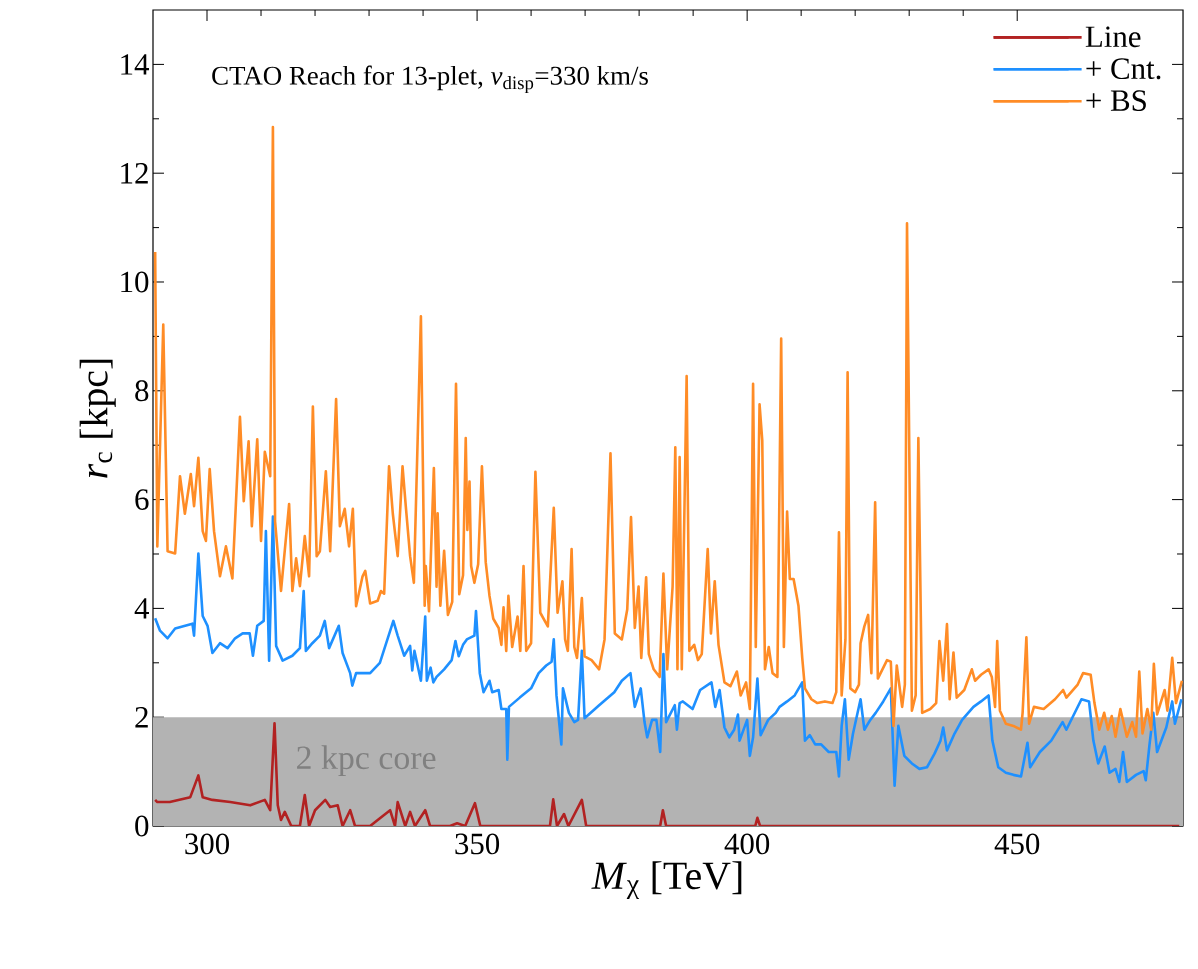 This screenshot has width=1198, height=969. What do you see at coordinates (477, 844) in the screenshot?
I see `x-tick-label: 350` at bounding box center [477, 844].